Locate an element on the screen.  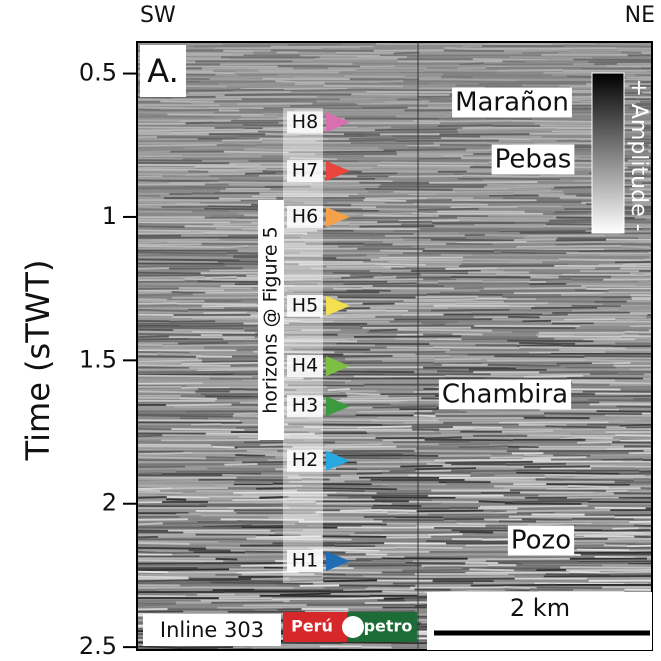
scale-box is located at coordinates (539, 621).